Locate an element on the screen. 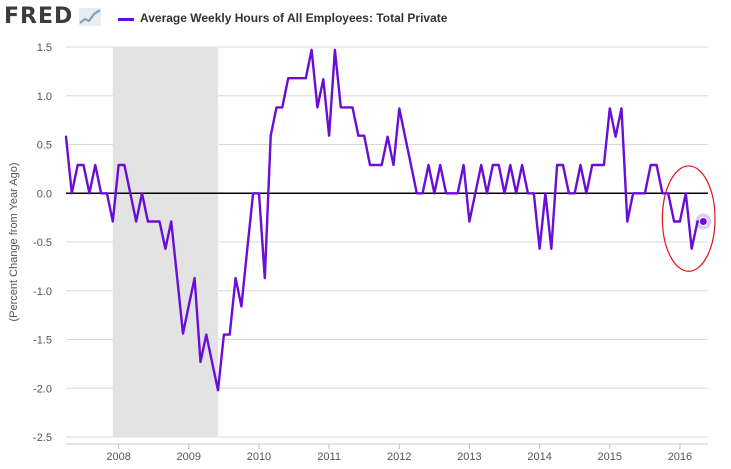 This screenshot has height=469, width=731. y-axis: 1.5 1.0 0.5 0.0 -0.5 -1.0 -1.5 -2.0 -2.5 is located at coordinates (42, 243).